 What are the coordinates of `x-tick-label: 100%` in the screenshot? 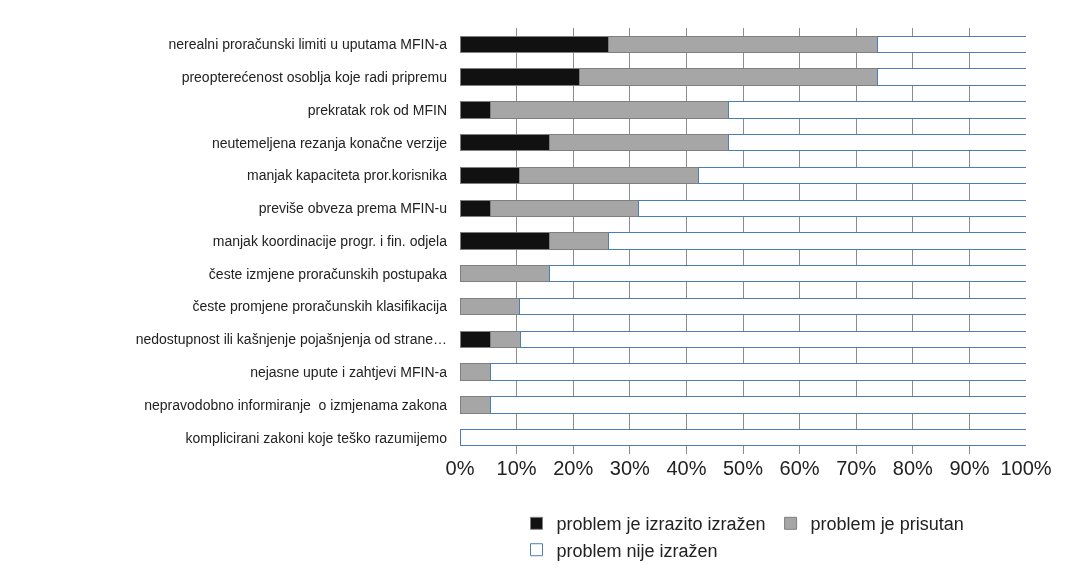 It's located at (1026, 468).